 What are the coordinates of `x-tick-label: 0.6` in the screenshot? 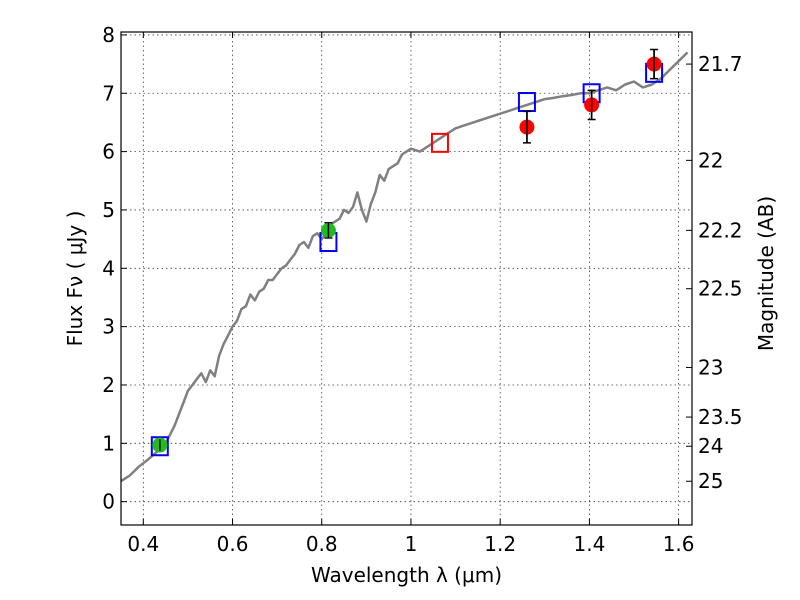 It's located at (233, 544).